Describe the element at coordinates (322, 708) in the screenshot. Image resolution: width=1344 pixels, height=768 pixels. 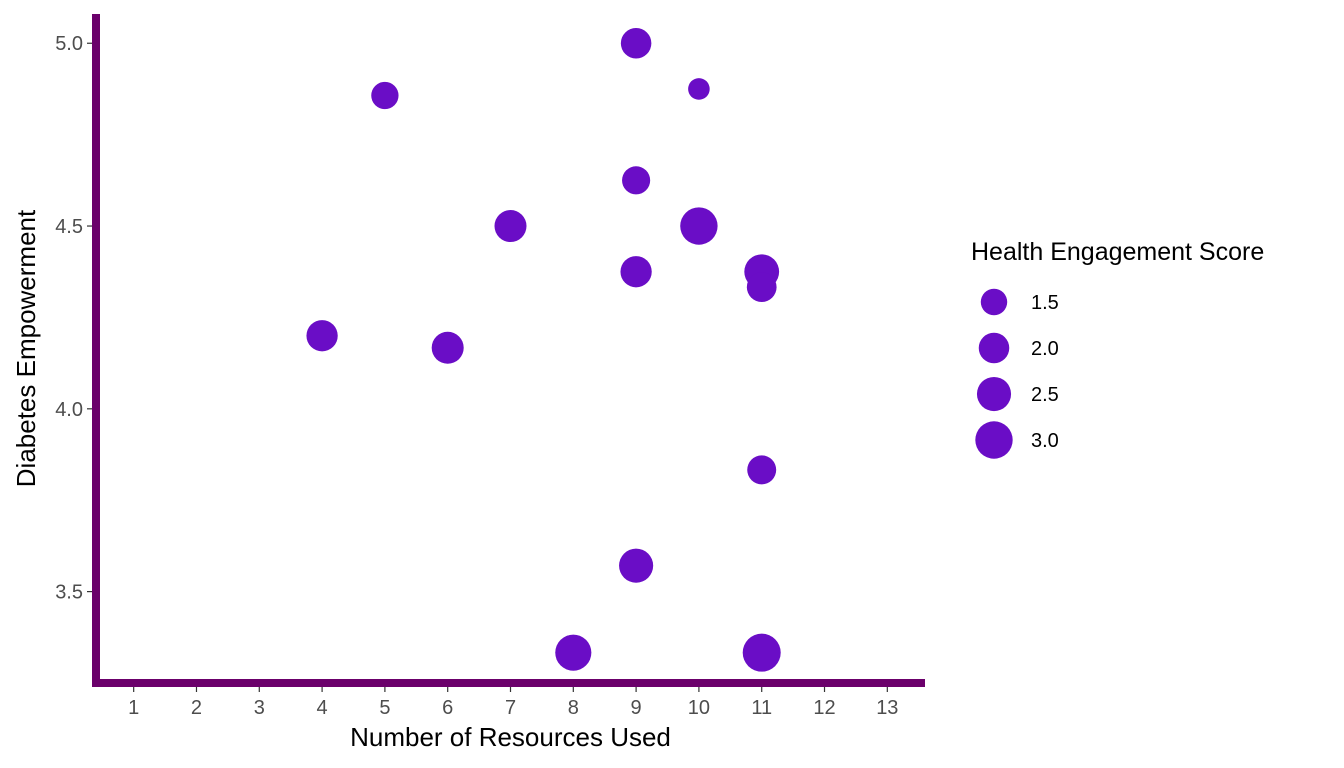
I see `x-tick-label-4: 4` at that location.